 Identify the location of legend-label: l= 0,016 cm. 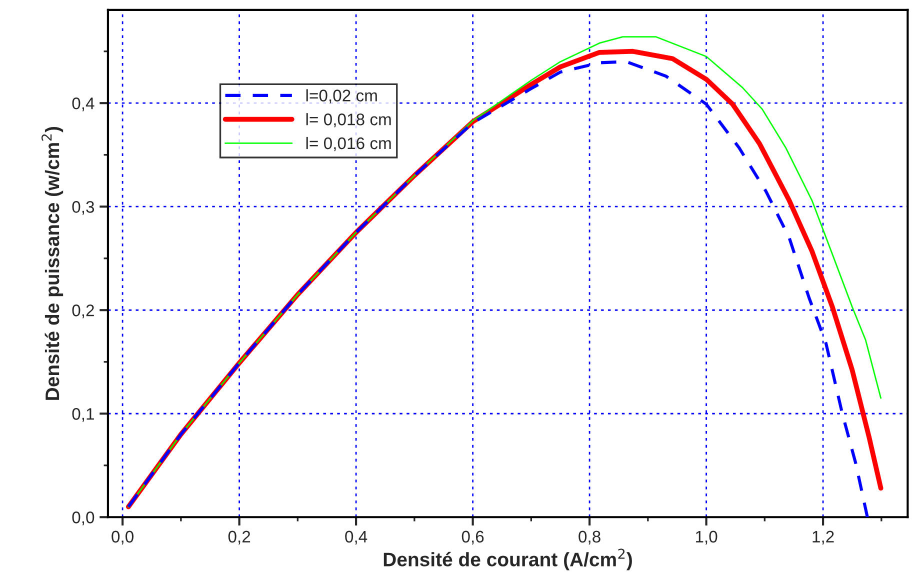
(348, 144).